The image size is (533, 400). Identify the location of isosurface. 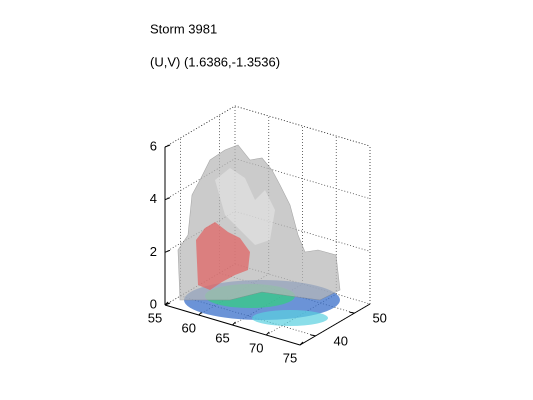
(259, 235).